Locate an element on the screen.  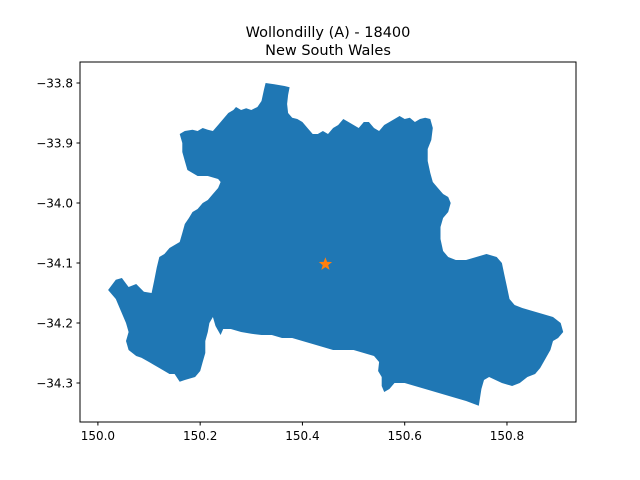
y-tick-label: −34.3 is located at coordinates (54, 384).